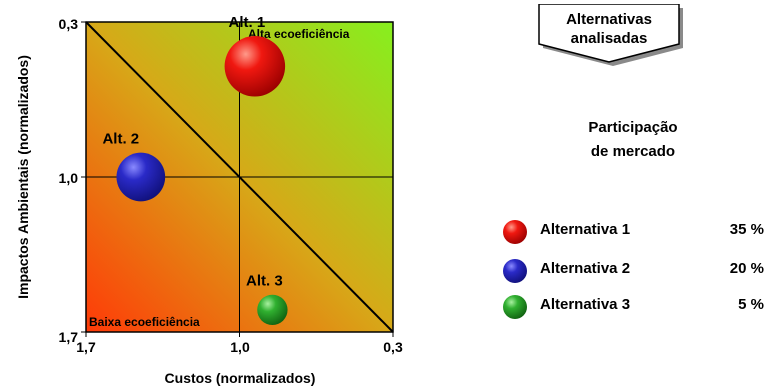  What do you see at coordinates (515, 271) in the screenshot?
I see `legend-marker-blue` at bounding box center [515, 271].